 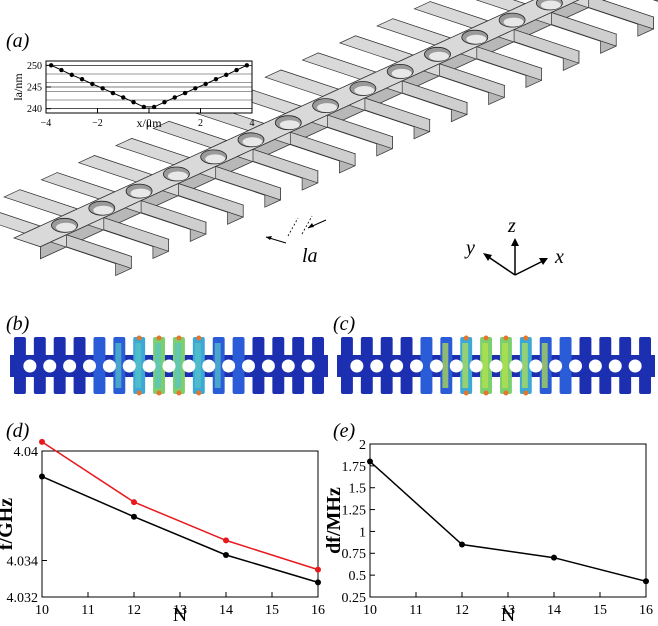 What do you see at coordinates (18, 324) in the screenshot?
I see `panel-label-b: (b)` at bounding box center [18, 324].